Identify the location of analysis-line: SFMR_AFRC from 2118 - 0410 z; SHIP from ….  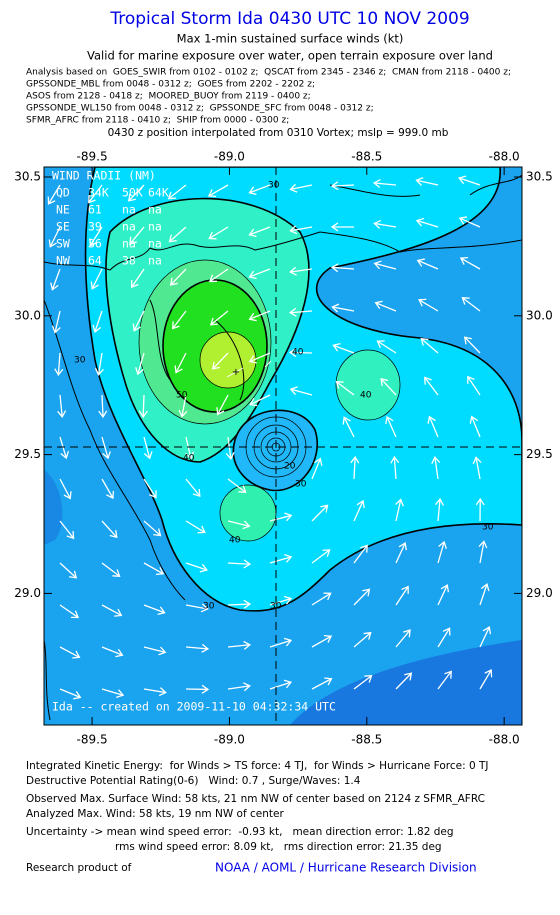
(157, 121).